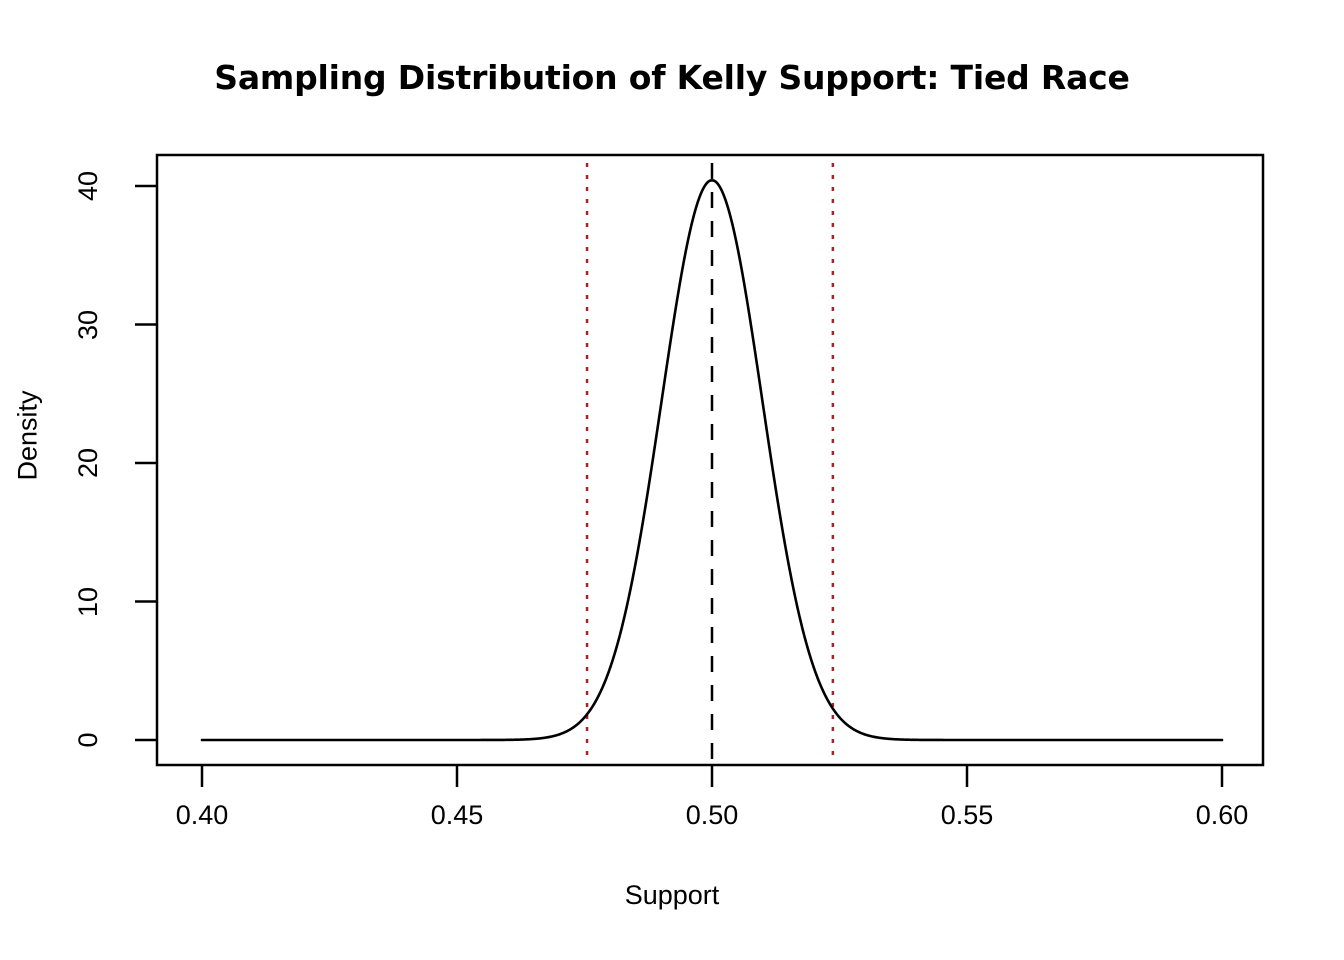 This screenshot has width=1344, height=960. Describe the element at coordinates (672, 895) in the screenshot. I see `x-axis-title: Support` at that location.